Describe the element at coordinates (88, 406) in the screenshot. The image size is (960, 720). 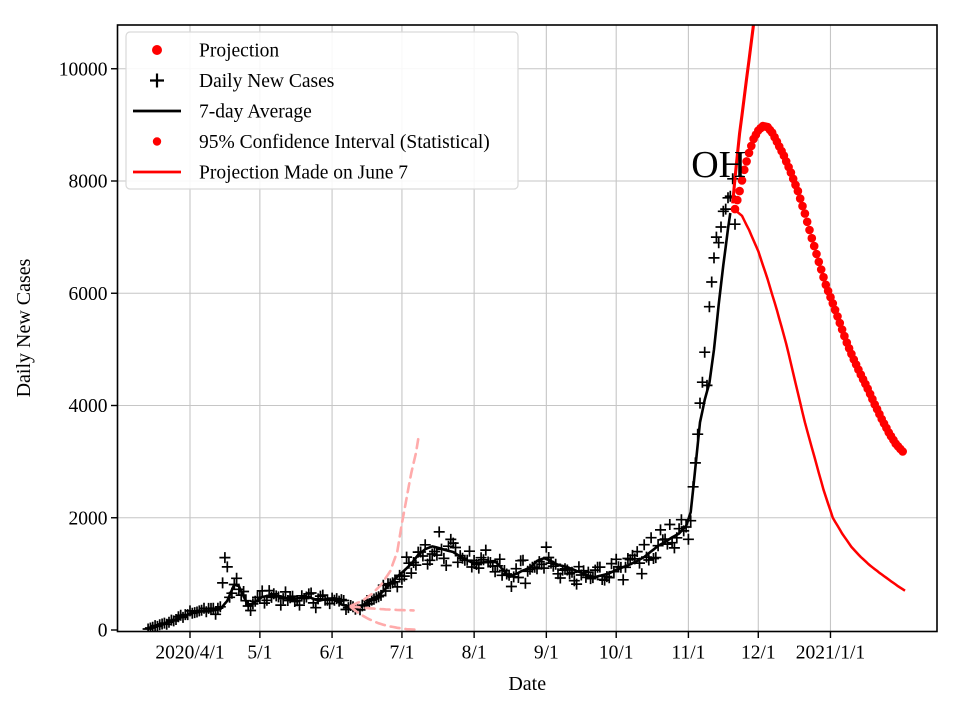
I see `y-tick-label: 4000` at that location.